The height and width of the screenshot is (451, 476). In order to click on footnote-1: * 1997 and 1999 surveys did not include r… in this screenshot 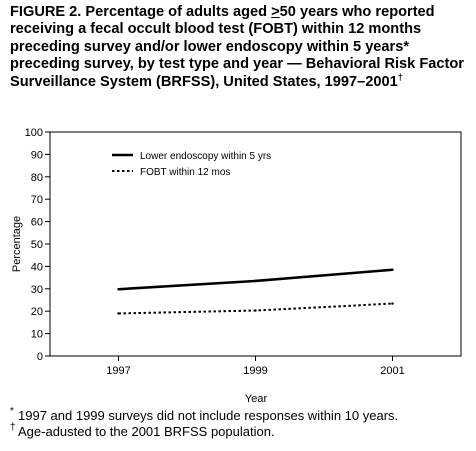, I will do `click(240, 415)`.